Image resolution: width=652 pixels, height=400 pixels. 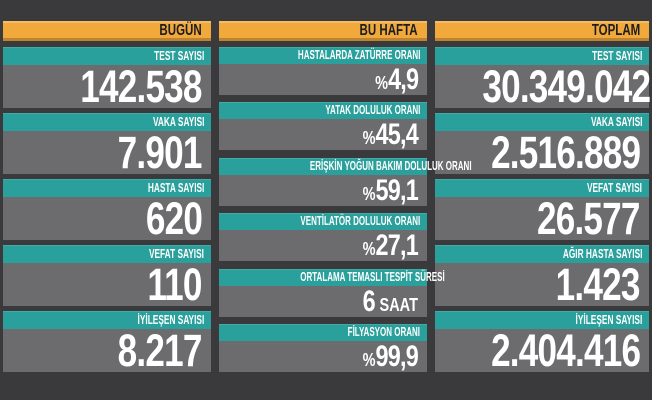 What do you see at coordinates (565, 152) in the screenshot?
I see `stat-value: 2.516.889` at bounding box center [565, 152].